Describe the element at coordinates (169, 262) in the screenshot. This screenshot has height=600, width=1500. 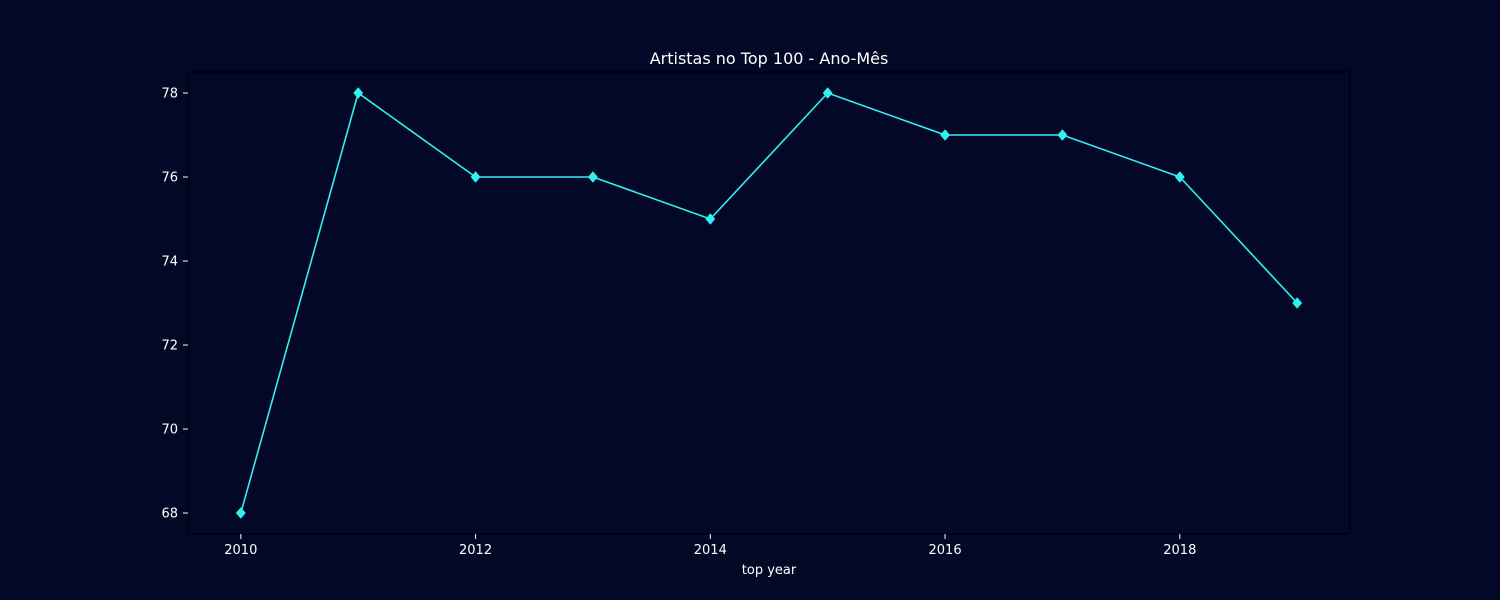
I see `y-tick-label: 74` at that location.